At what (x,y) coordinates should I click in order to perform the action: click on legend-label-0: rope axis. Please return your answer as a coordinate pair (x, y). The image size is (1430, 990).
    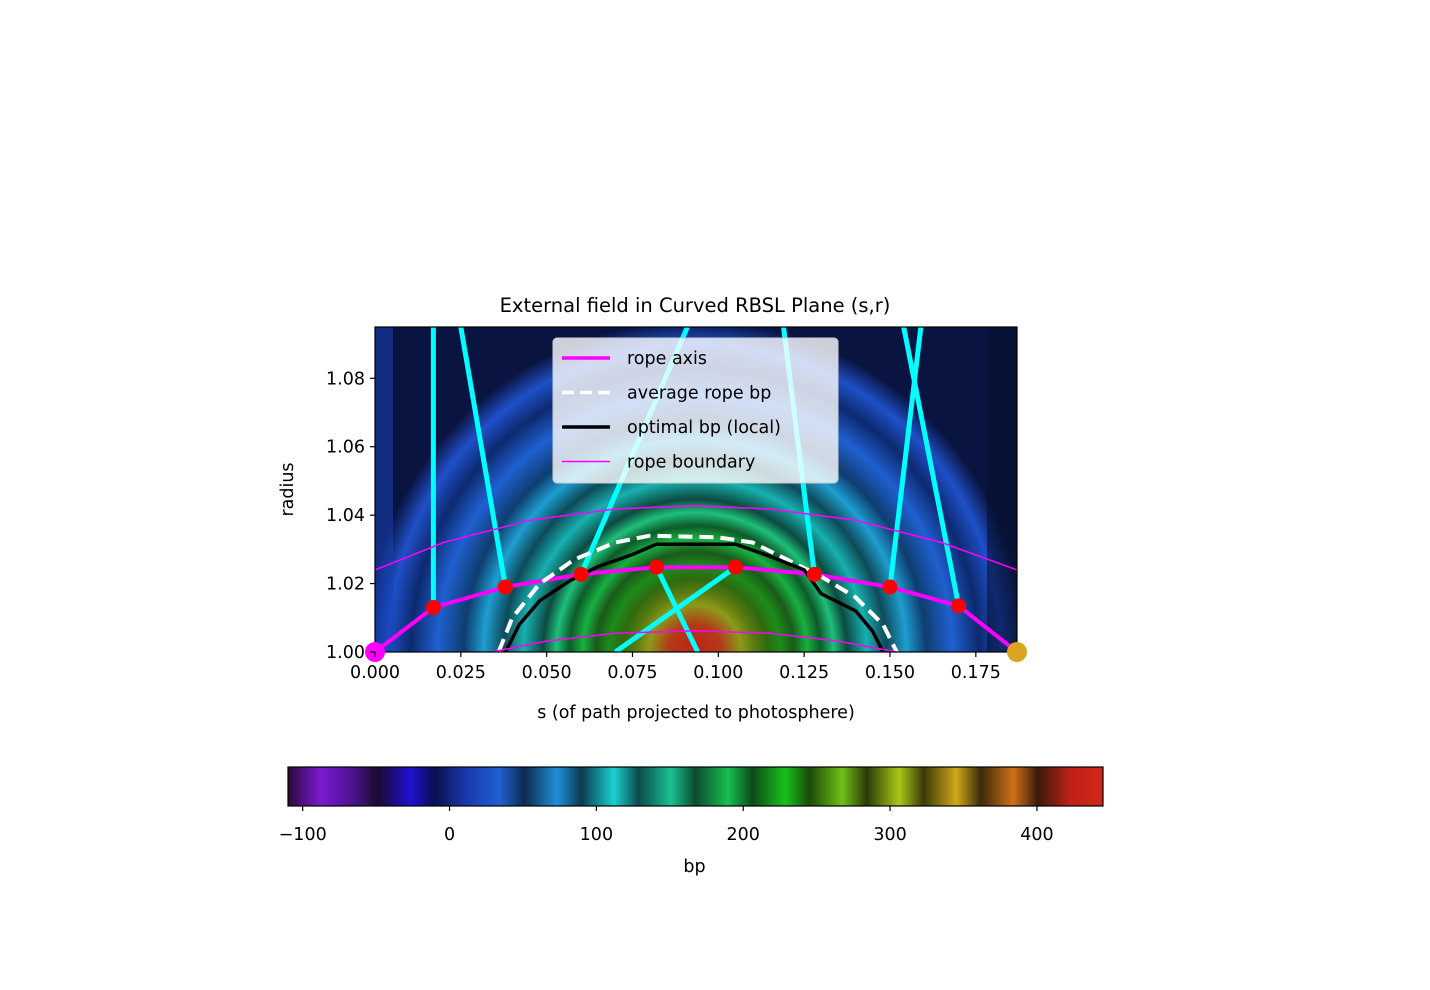
    Looking at the image, I should click on (667, 359).